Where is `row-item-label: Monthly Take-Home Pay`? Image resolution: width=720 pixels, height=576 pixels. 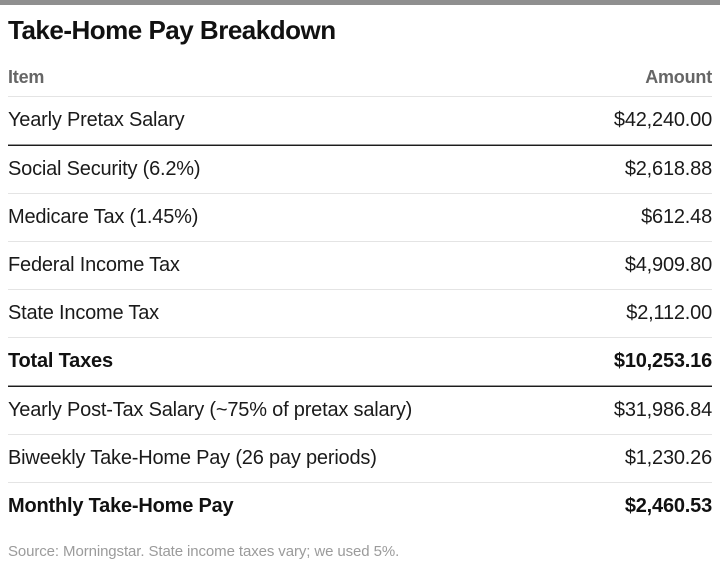 row-item-label: Monthly Take-Home Pay is located at coordinates (121, 506).